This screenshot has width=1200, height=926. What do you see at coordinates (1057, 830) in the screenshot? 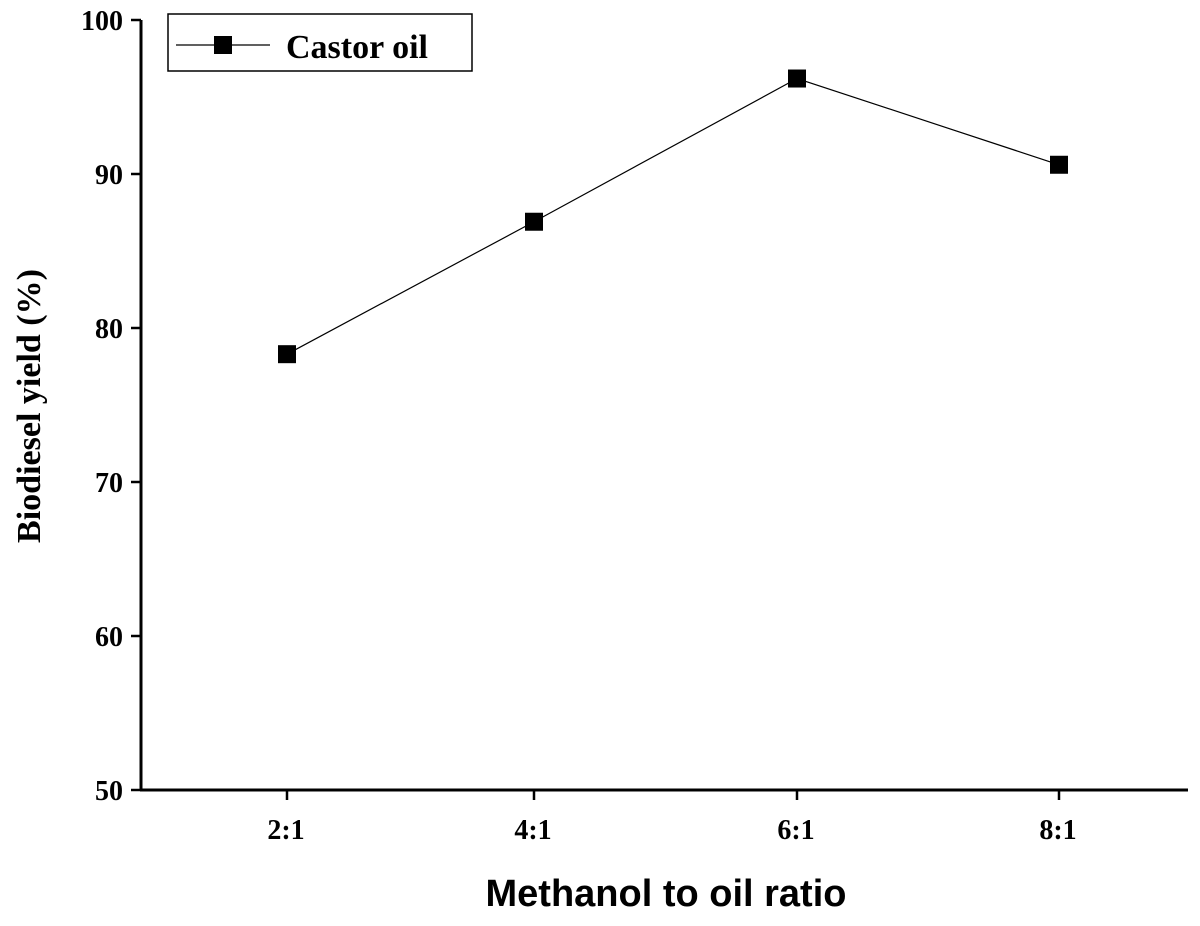
I see `x-tick-label: 8:1` at bounding box center [1057, 830].